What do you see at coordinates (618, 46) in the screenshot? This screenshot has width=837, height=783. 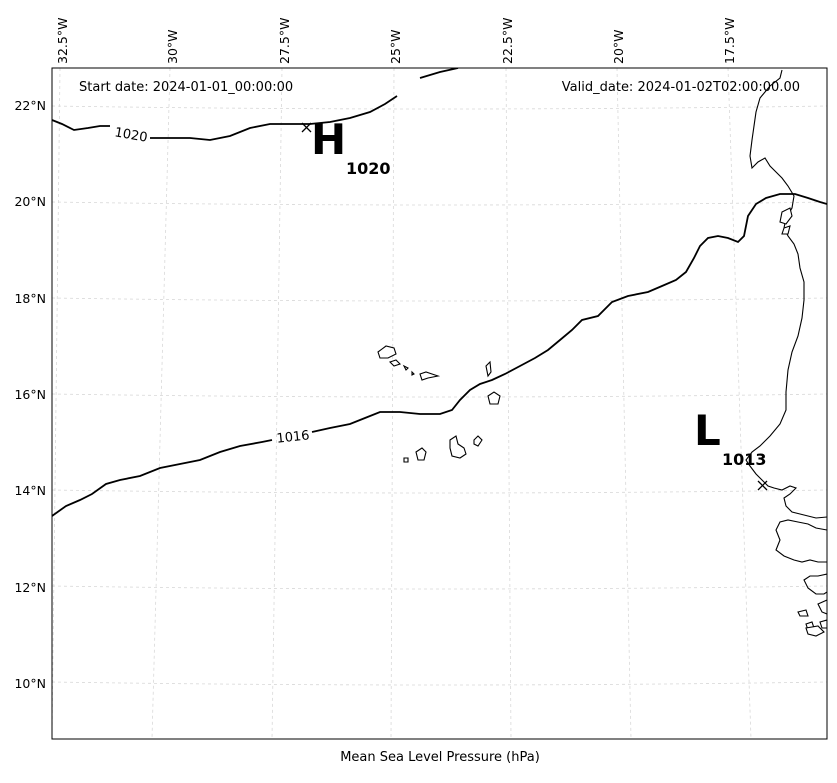 I see `lon-tick-20: 20°W` at bounding box center [618, 46].